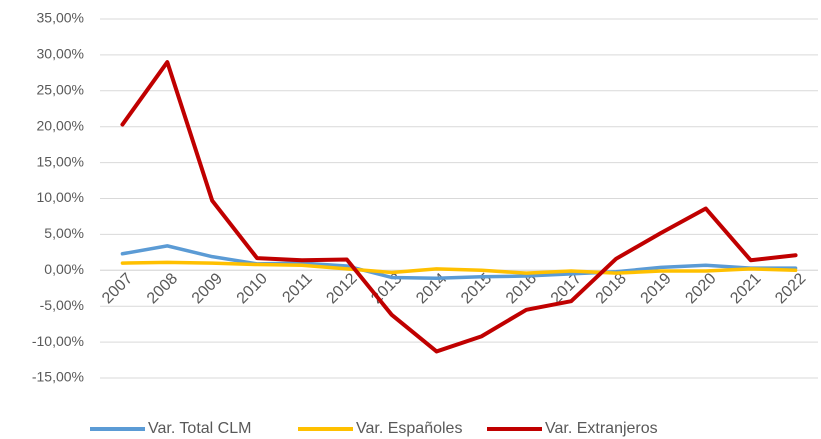 The height and width of the screenshot is (439, 821). What do you see at coordinates (656, 288) in the screenshot?
I see `x-tick-label: 2019` at bounding box center [656, 288].